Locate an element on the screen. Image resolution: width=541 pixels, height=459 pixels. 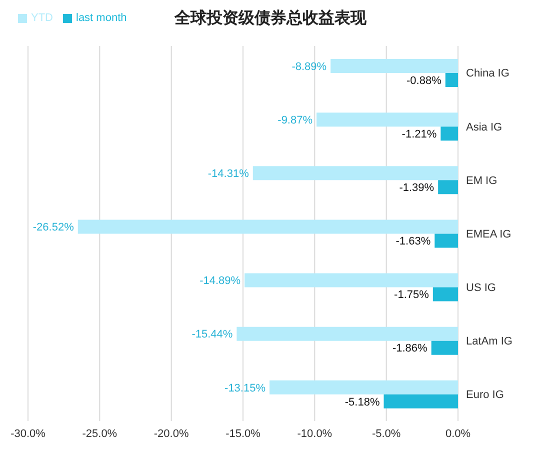
x-tick-label: -5.0% is located at coordinates (386, 434).